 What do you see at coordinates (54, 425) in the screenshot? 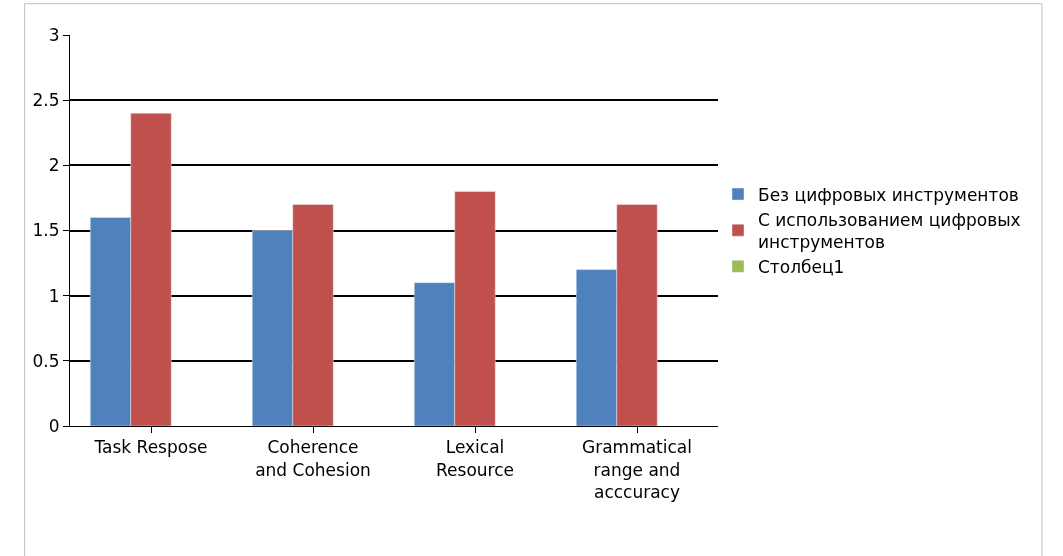
I see `y-tick-label: 0` at bounding box center [54, 425].